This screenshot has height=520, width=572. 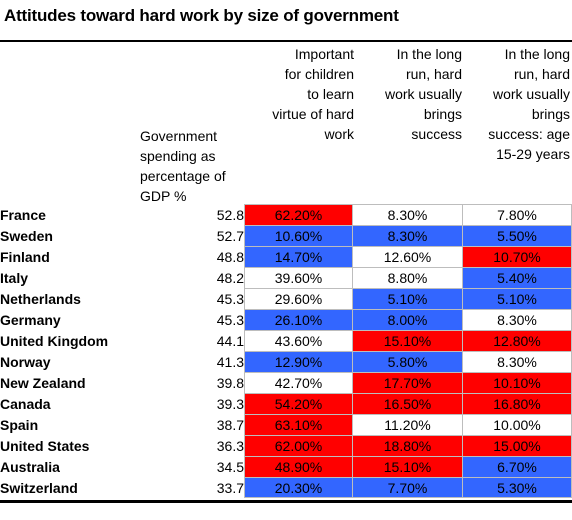 I want to click on table-row: New Zealand 39.8 42.70% 17.70% 10.10%, so click(x=286, y=382).